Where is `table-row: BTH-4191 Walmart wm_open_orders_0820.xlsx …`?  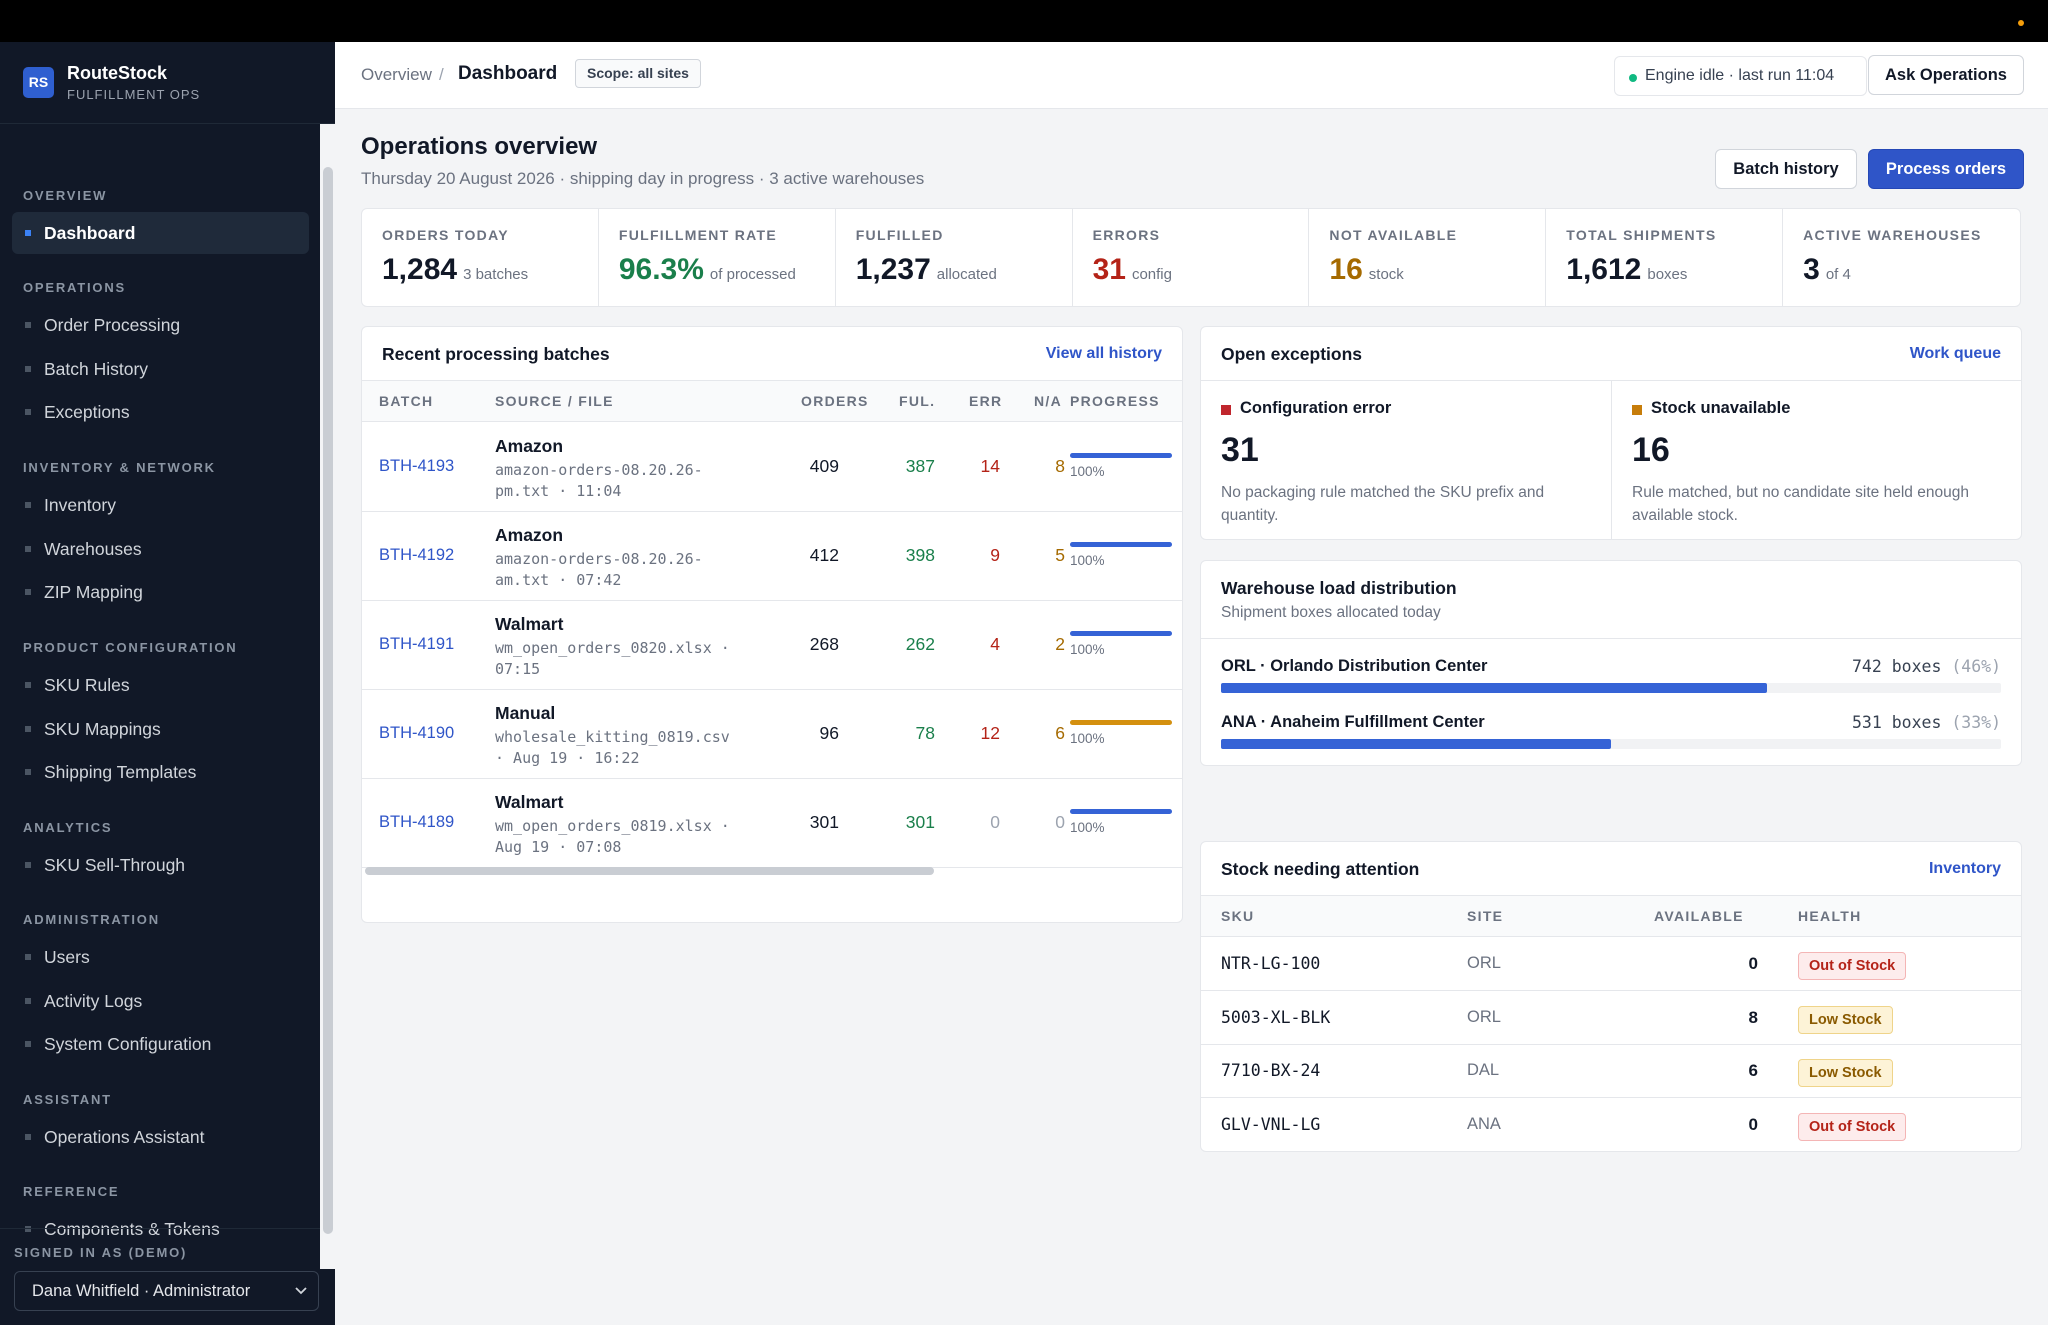
table-row: BTH-4191 Walmart wm_open_orders_0820.xlsx … is located at coordinates (772, 645).